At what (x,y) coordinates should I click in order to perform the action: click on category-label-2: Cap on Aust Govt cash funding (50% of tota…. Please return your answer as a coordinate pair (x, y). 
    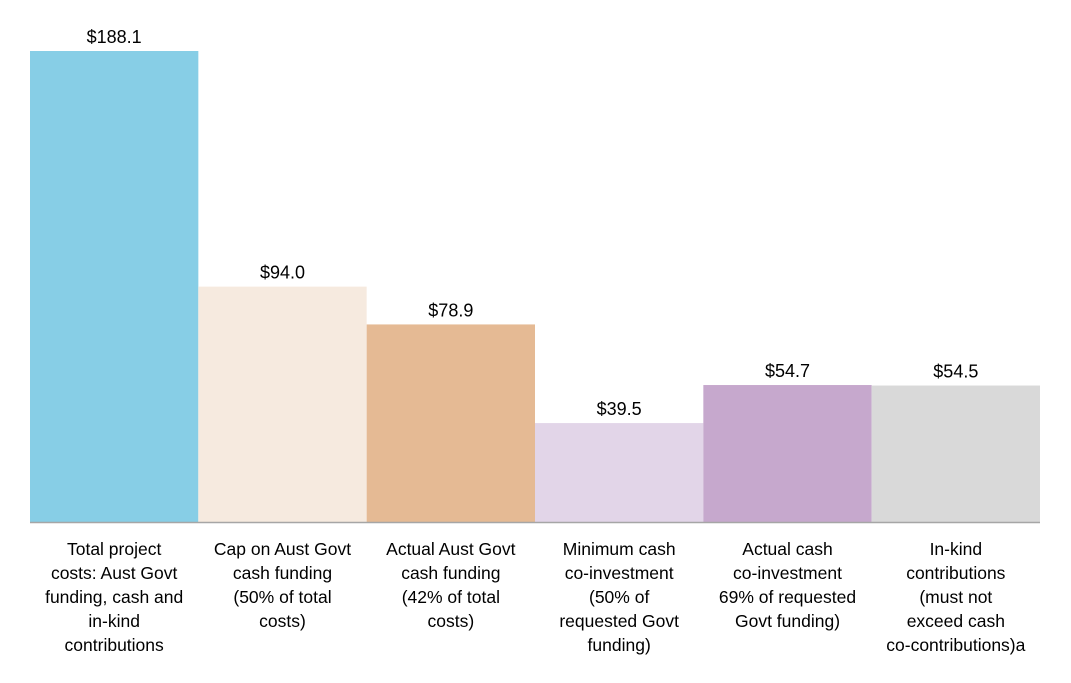
    Looking at the image, I should click on (282, 585).